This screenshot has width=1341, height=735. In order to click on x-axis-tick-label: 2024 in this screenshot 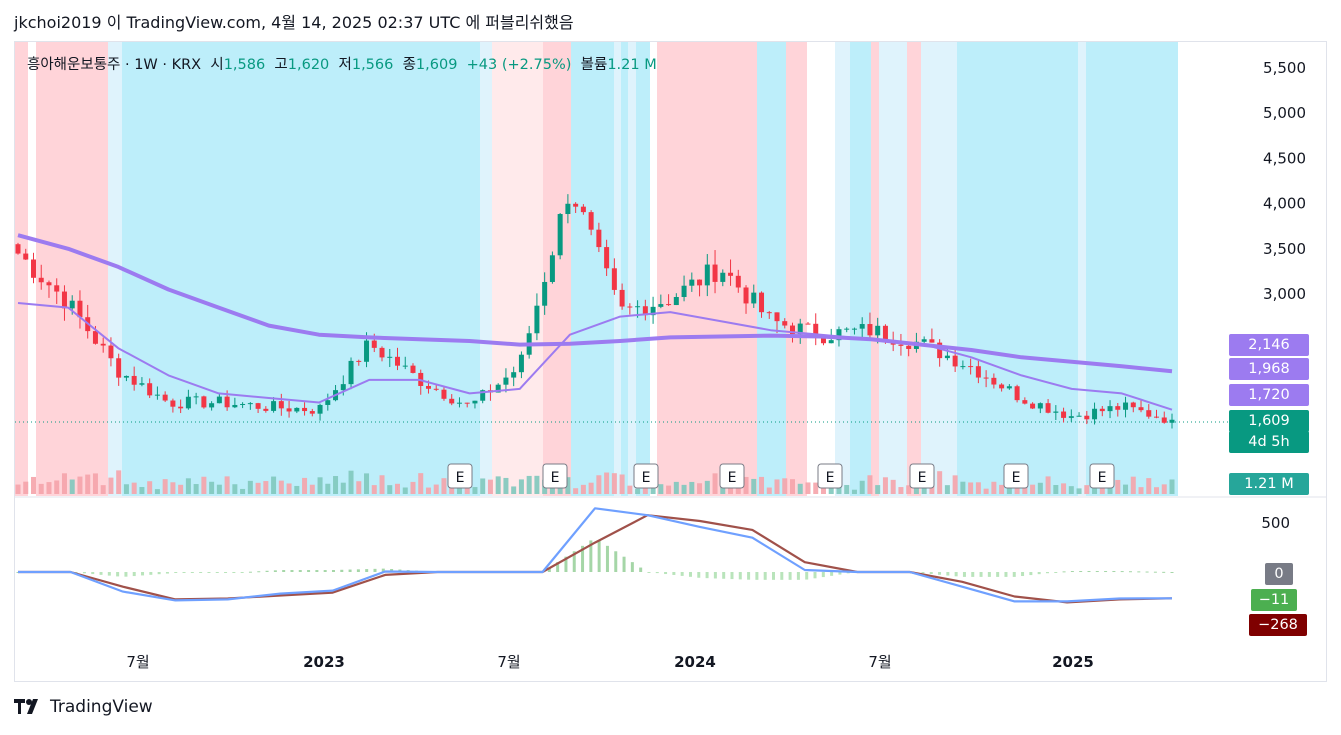, I will do `click(695, 662)`.